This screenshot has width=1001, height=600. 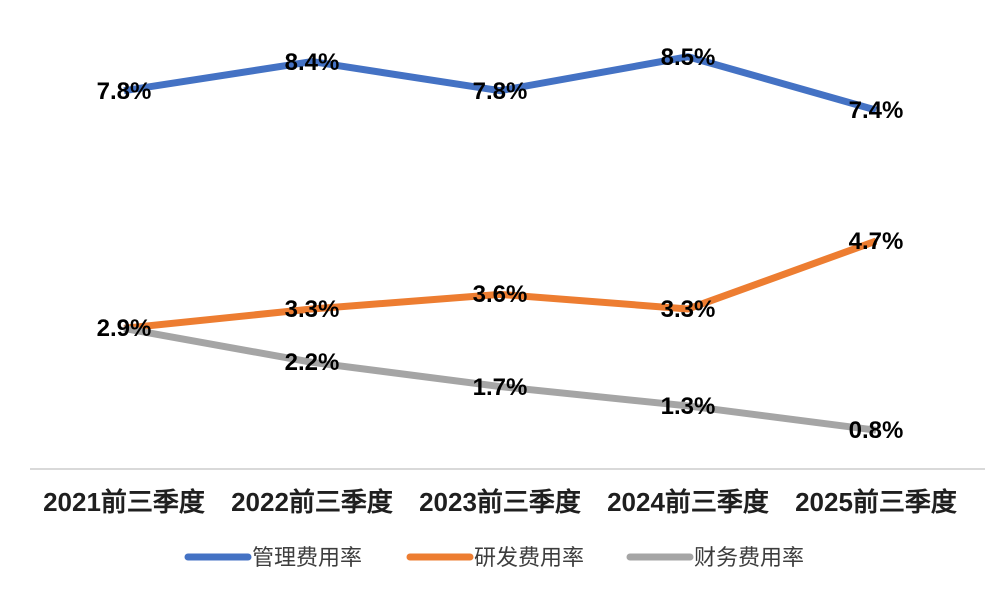 What do you see at coordinates (529, 557) in the screenshot?
I see `legend-label-1: 研发费用率` at bounding box center [529, 557].